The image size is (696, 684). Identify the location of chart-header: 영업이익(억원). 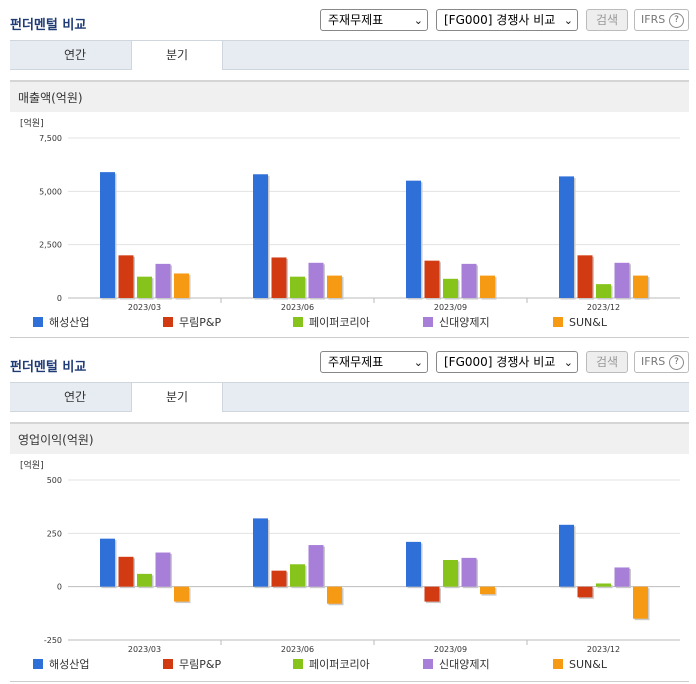
(349, 438).